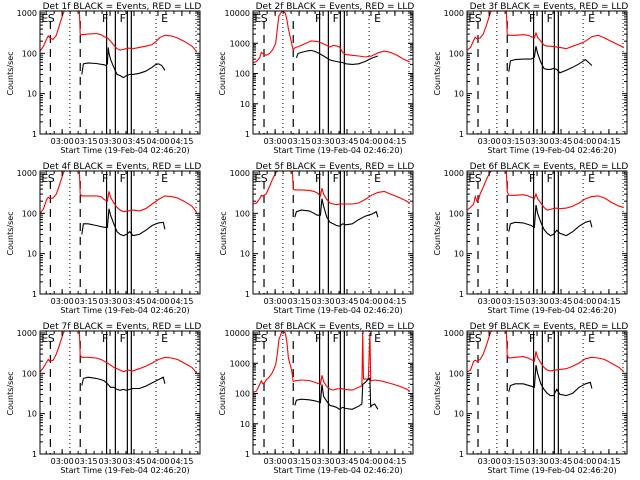 Image resolution: width=640 pixels, height=480 pixels. Describe the element at coordinates (335, 167) in the screenshot. I see `panel-title: Det 5f BLACK = Events, RED = LLD` at that location.